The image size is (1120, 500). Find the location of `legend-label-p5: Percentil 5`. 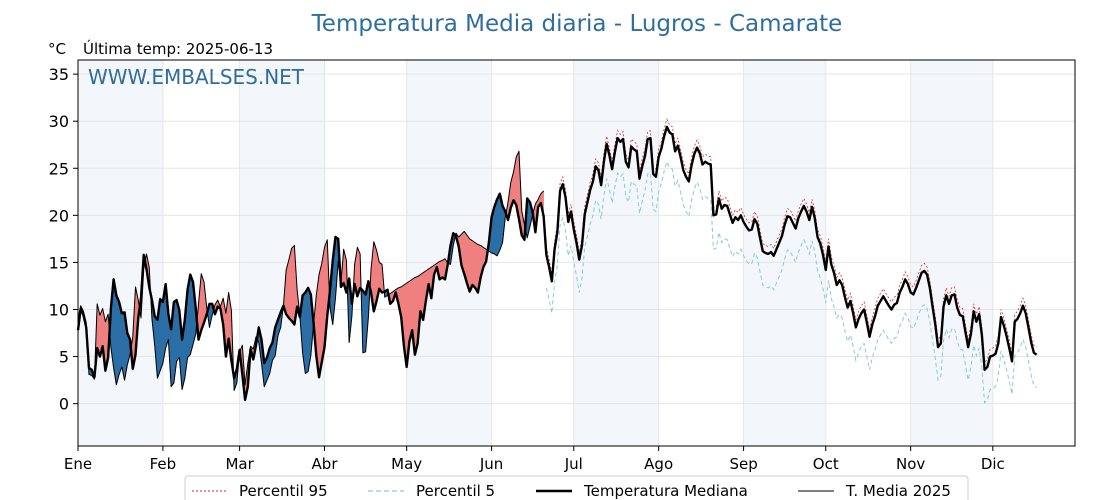

legend-label-p5: Percentil 5 is located at coordinates (455, 491).